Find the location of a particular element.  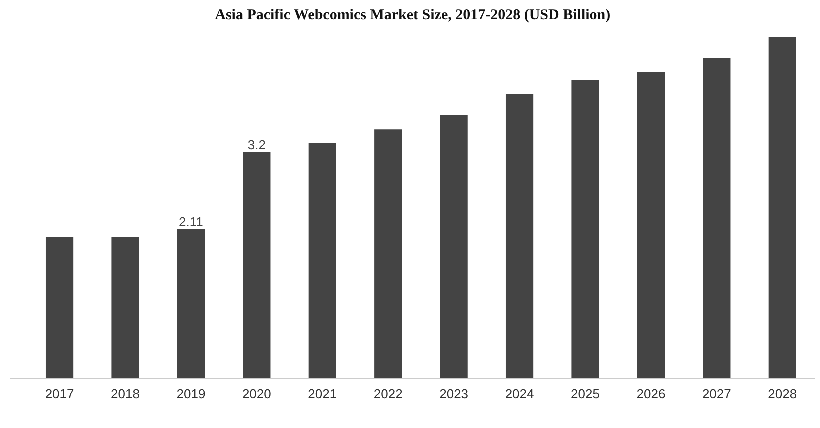

x-tick-label: 2017 is located at coordinates (59, 394).